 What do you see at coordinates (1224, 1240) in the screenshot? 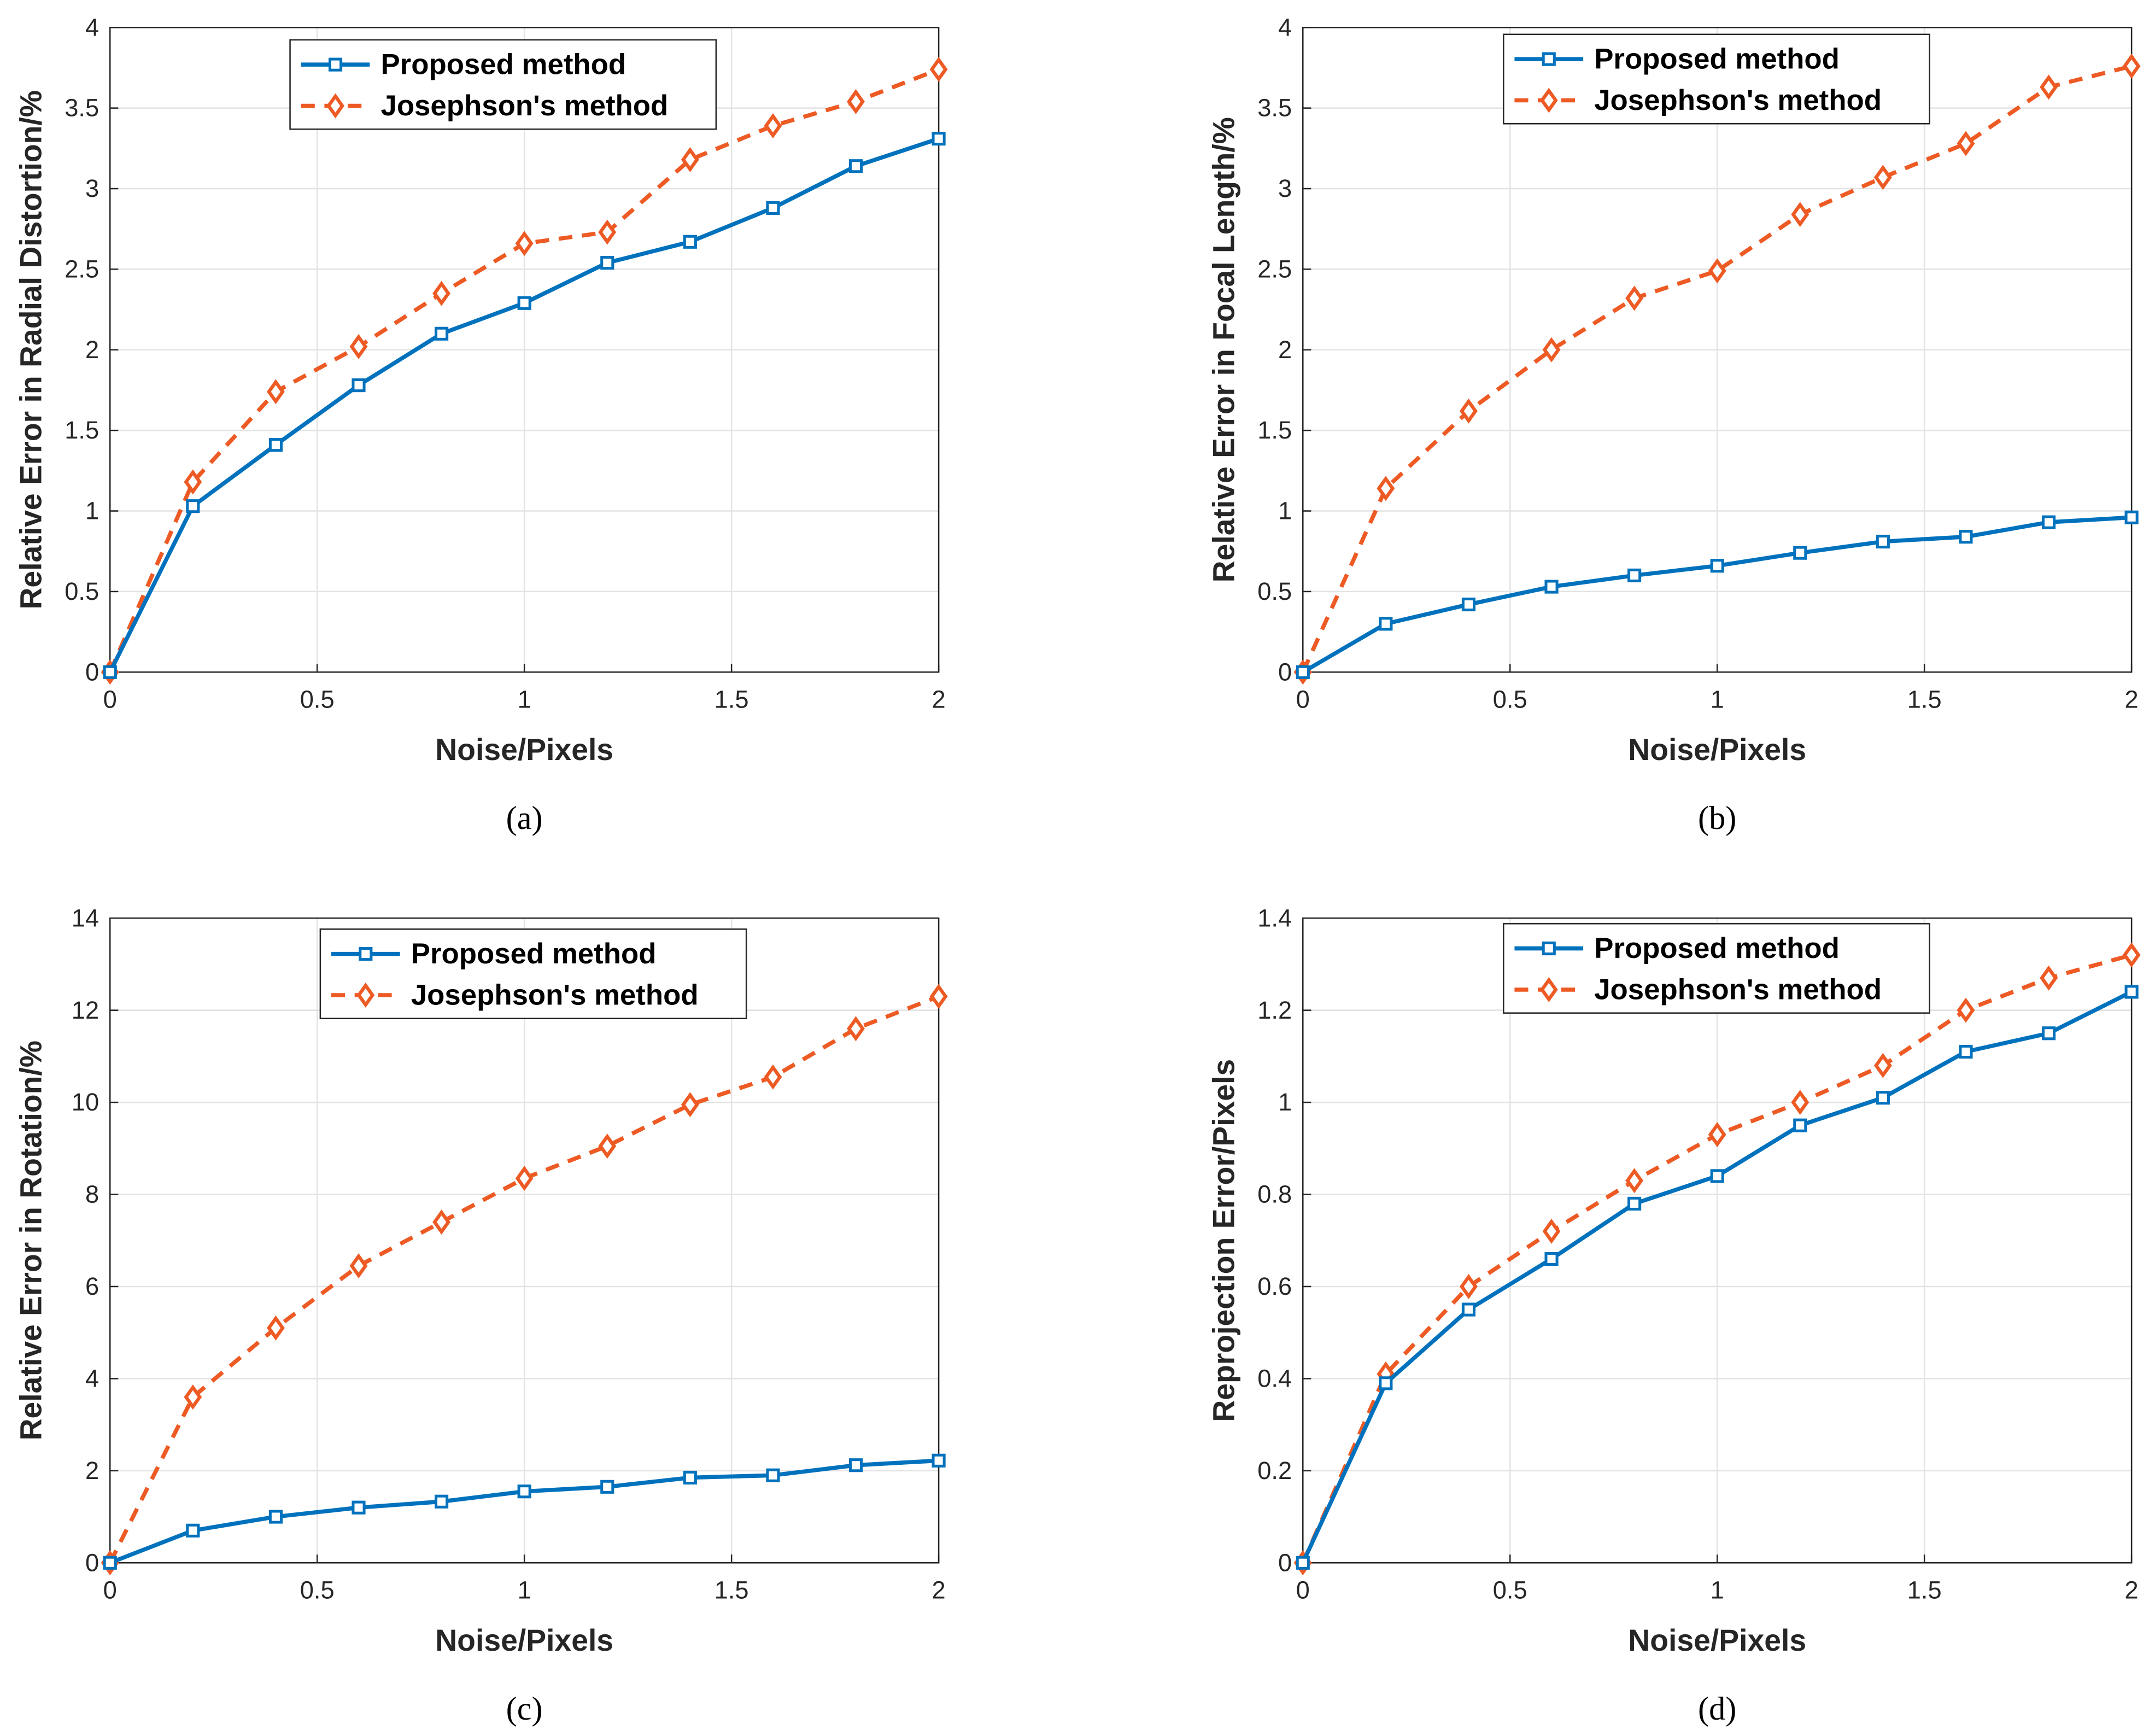
I see `y-axis-label: Reprojection Error/Pixels` at bounding box center [1224, 1240].